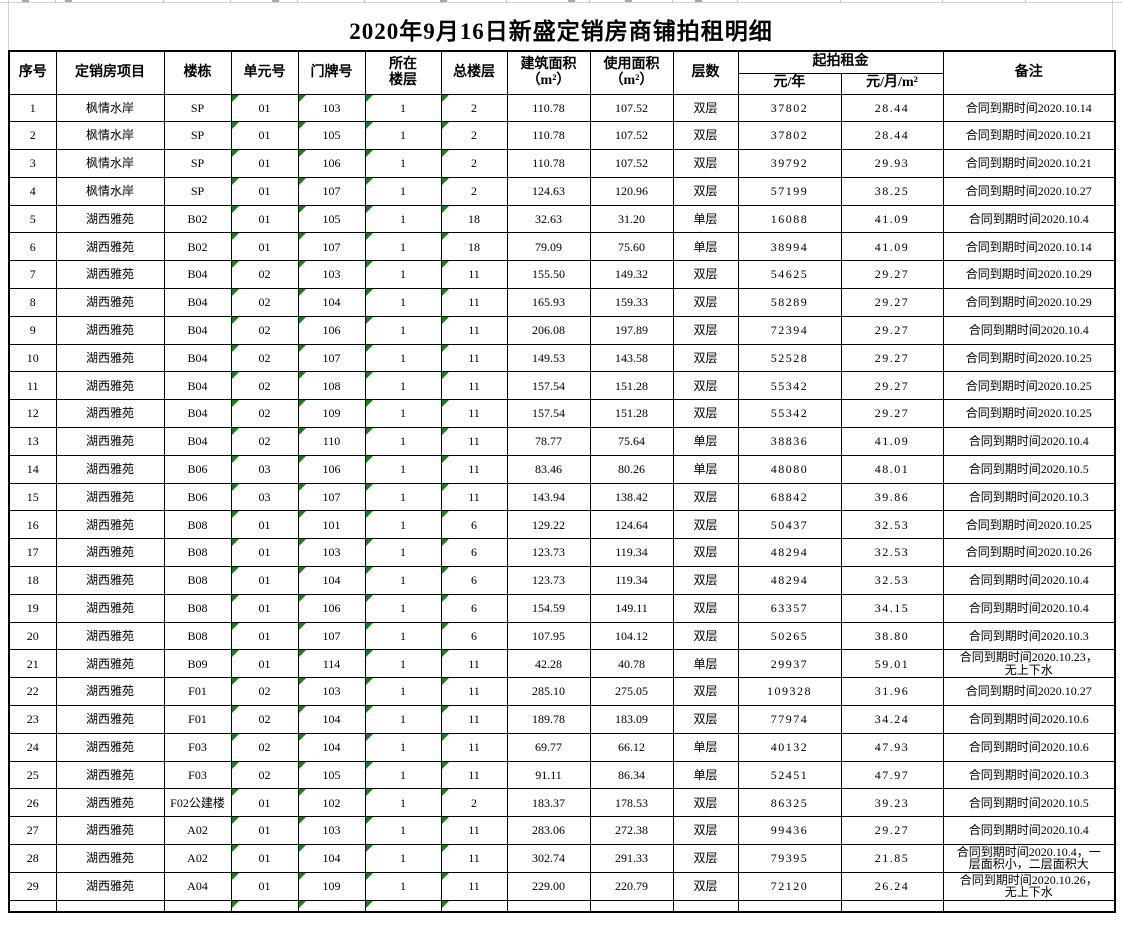 The width and height of the screenshot is (1122, 940). What do you see at coordinates (892, 163) in the screenshot?
I see `cell-rent_month_m2: 29.93` at bounding box center [892, 163].